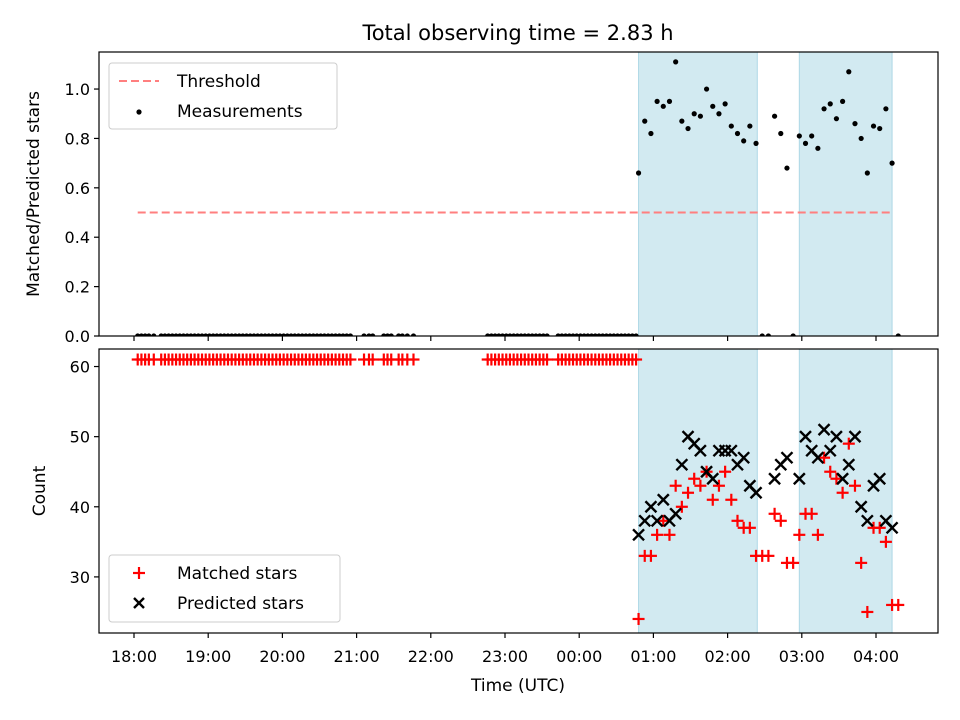  What do you see at coordinates (139, 112) in the screenshot?
I see `legend-measurements-marker` at bounding box center [139, 112].